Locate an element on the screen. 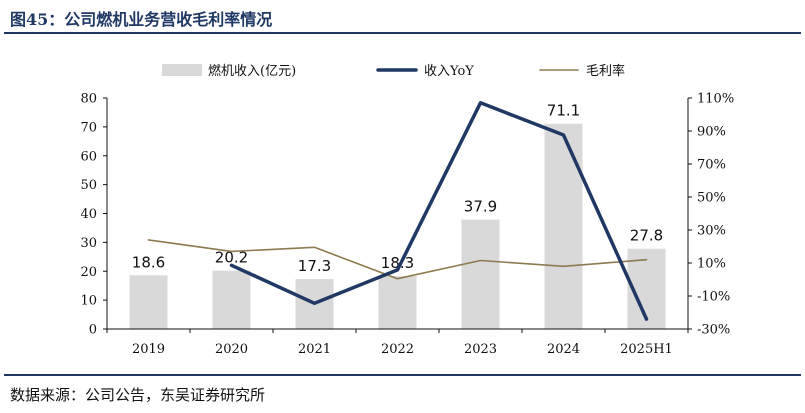  bar-value-label: 20.2 is located at coordinates (231, 258).